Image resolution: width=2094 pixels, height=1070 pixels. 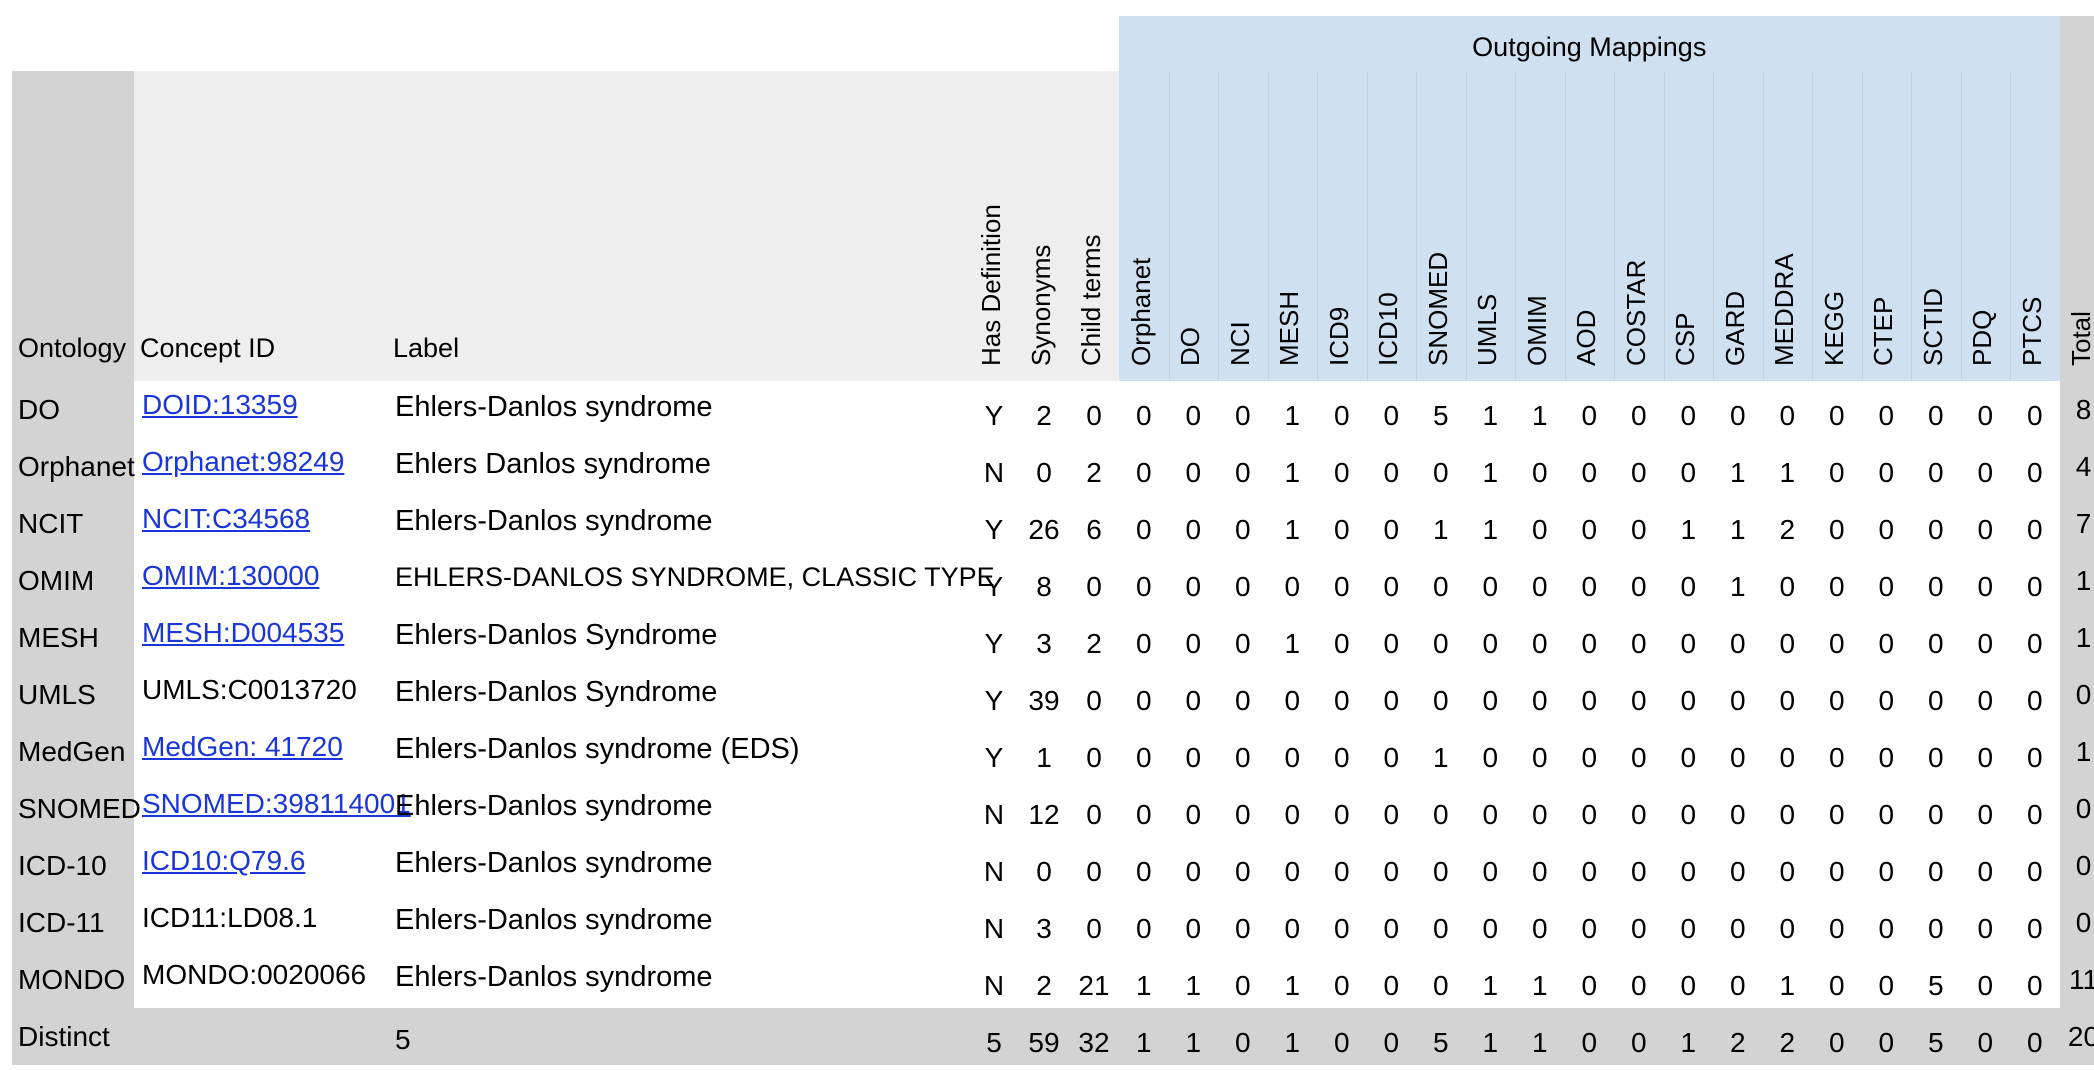 I want to click on ontology-cell: OMIM, so click(x=73, y=580).